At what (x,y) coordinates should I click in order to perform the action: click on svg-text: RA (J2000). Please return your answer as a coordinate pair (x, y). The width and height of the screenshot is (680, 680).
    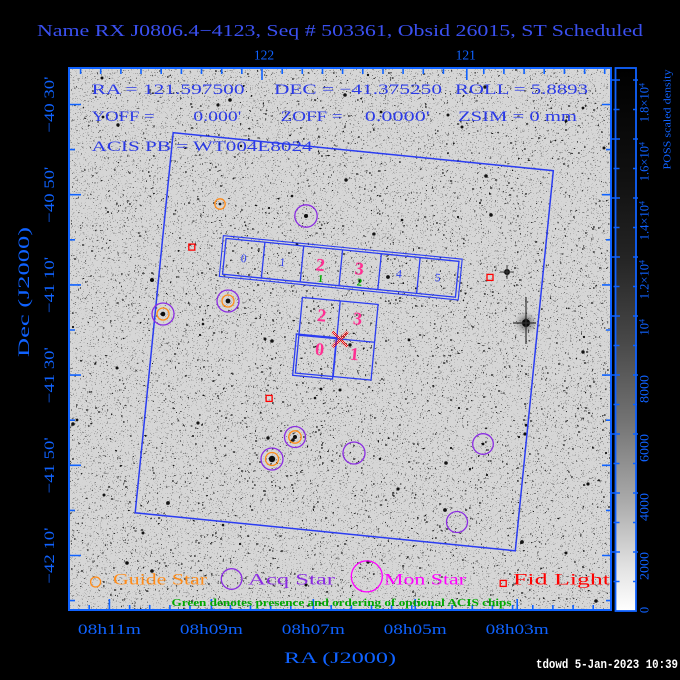
    Looking at the image, I should click on (340, 658).